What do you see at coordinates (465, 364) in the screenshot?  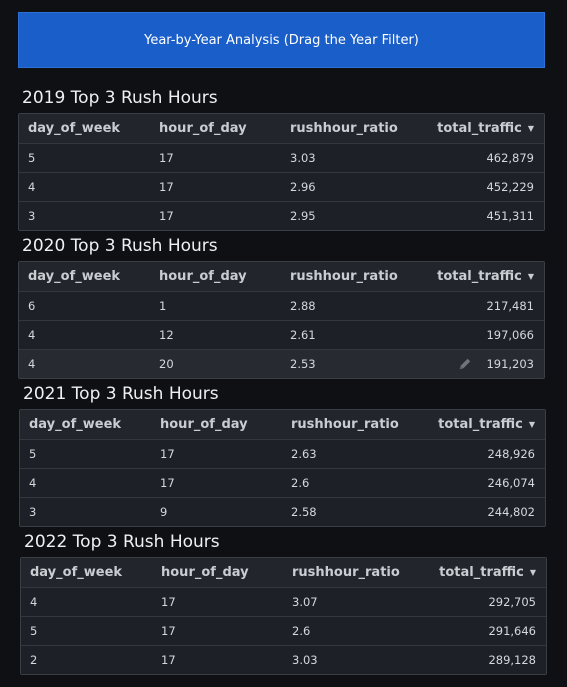 I see `pencil-icon` at bounding box center [465, 364].